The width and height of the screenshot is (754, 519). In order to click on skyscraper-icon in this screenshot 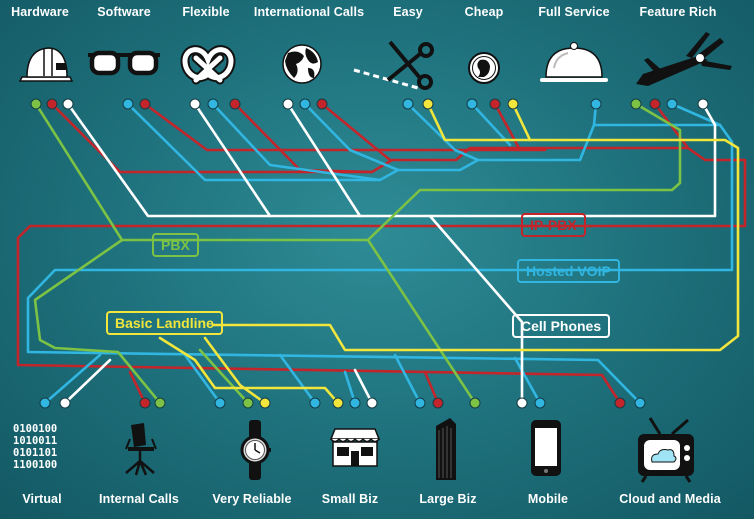, I will do `click(446, 449)`.